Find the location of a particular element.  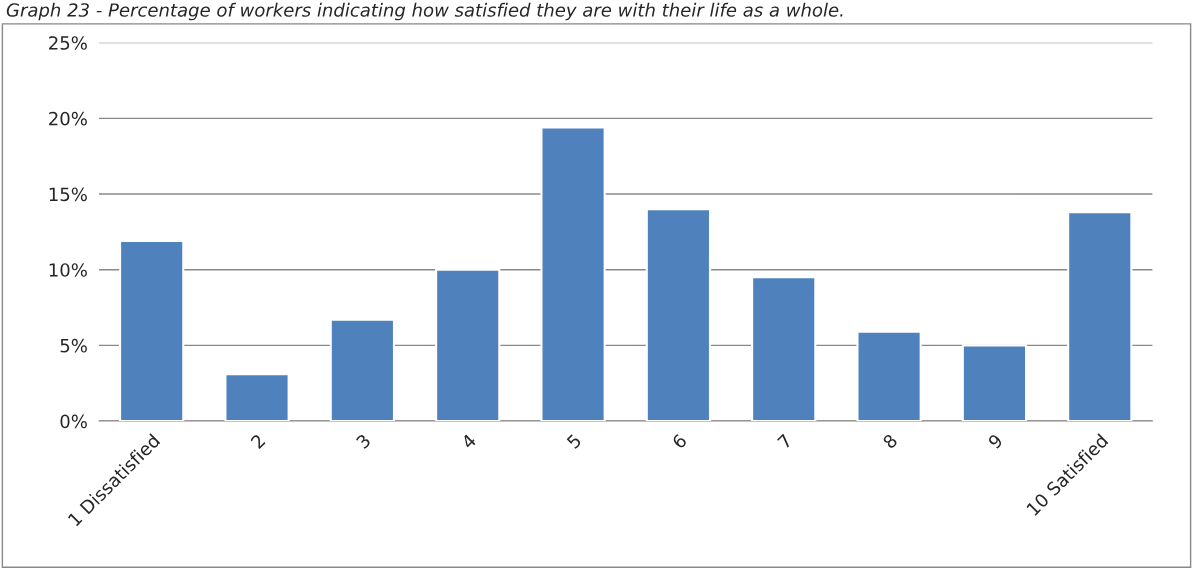

y-tick-label: 10% is located at coordinates (68, 270).